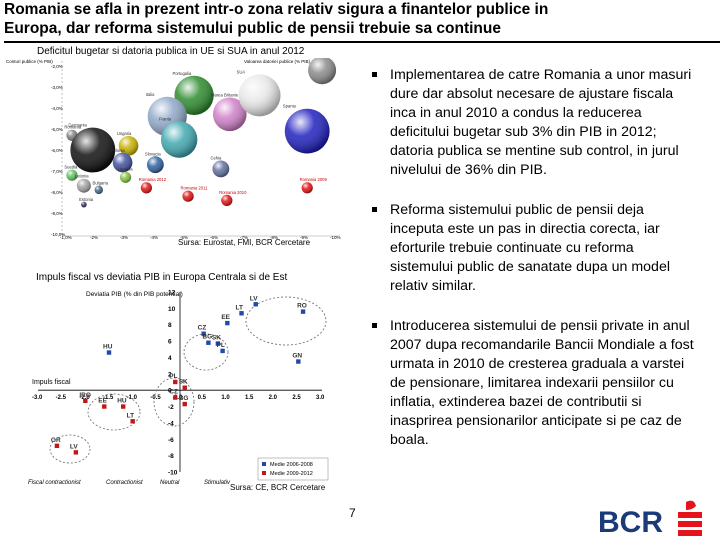 This screenshot has height=540, width=720. I want to click on bubble-label: Marea Britanie, so click(225, 95).